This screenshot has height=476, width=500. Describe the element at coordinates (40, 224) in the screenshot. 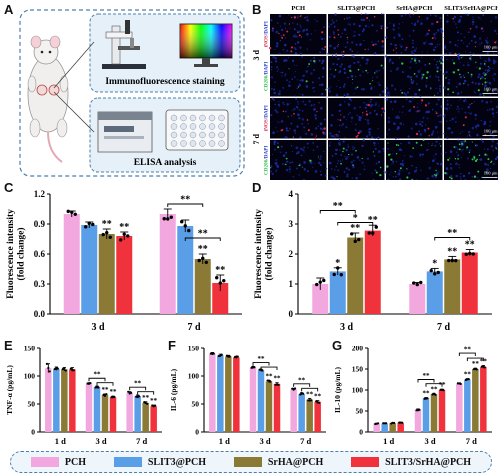

I see `y-tick-label: 0.9` at that location.